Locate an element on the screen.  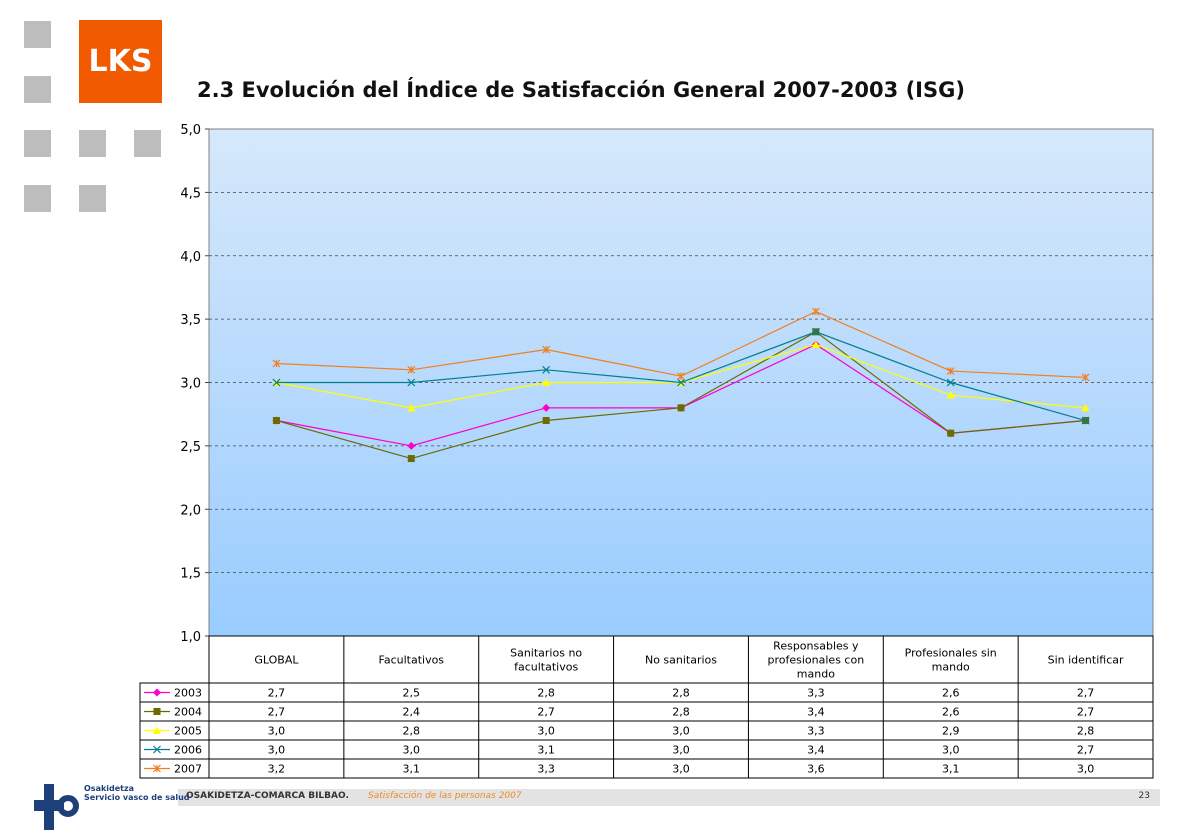
legend-label: 2006 is located at coordinates (188, 750).